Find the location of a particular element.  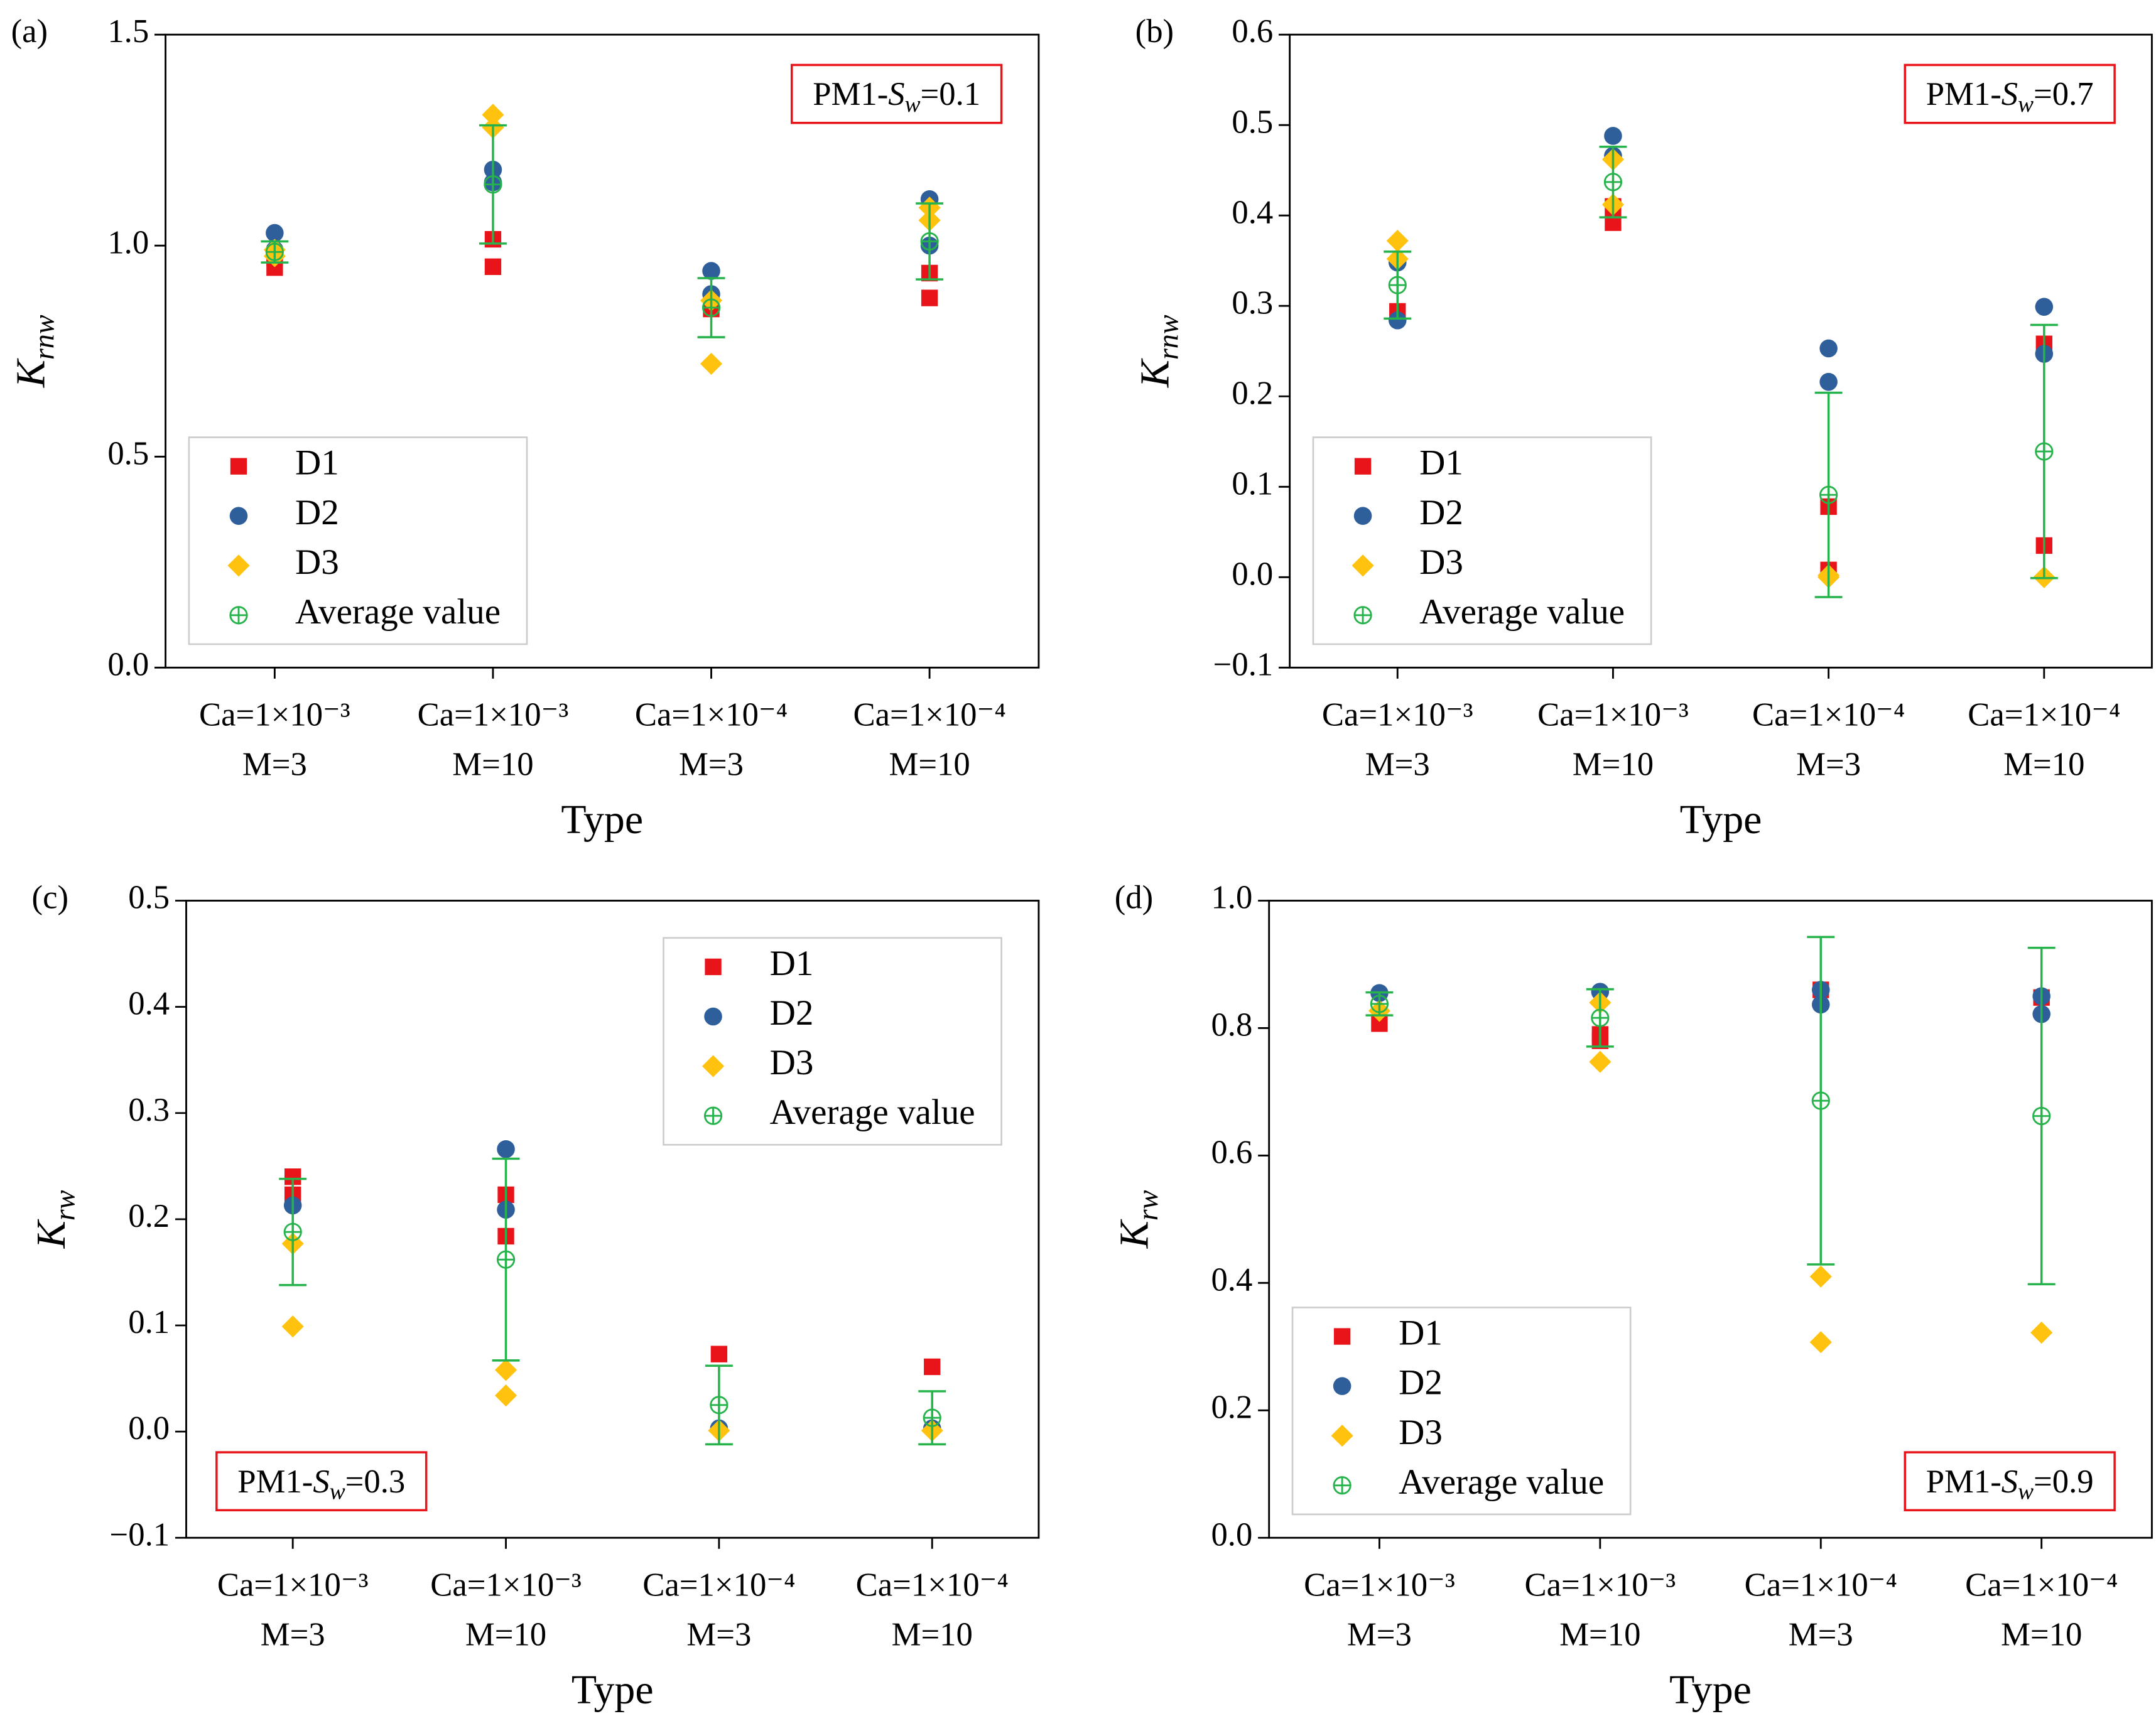

y-label-symbol: K is located at coordinates (51, 1234).